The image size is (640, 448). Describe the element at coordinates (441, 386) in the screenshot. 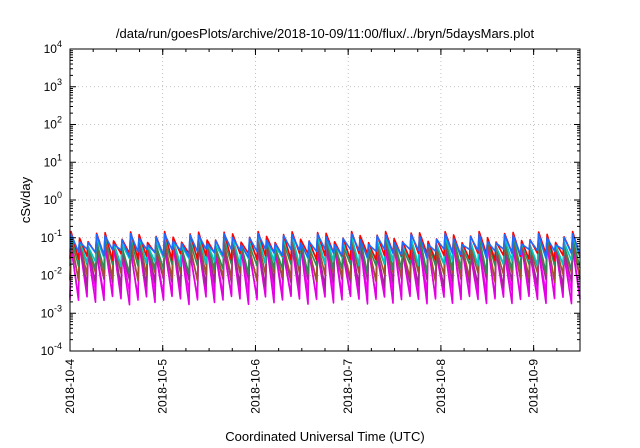

I see `x-tick-label: 2018-10-8` at that location.